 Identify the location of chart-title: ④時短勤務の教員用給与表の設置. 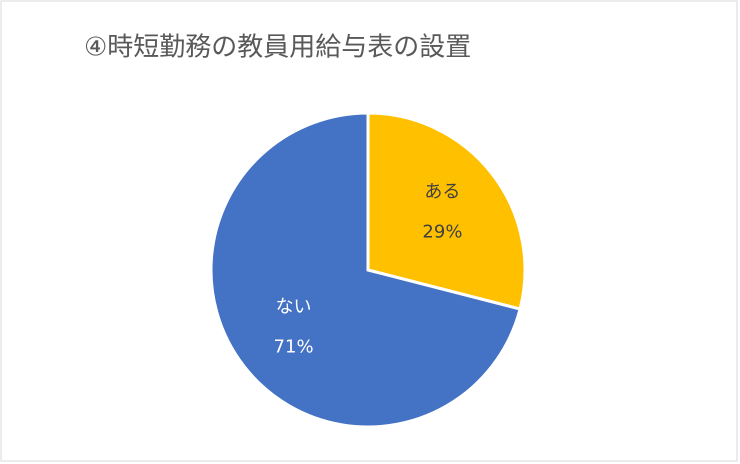
(277, 48).